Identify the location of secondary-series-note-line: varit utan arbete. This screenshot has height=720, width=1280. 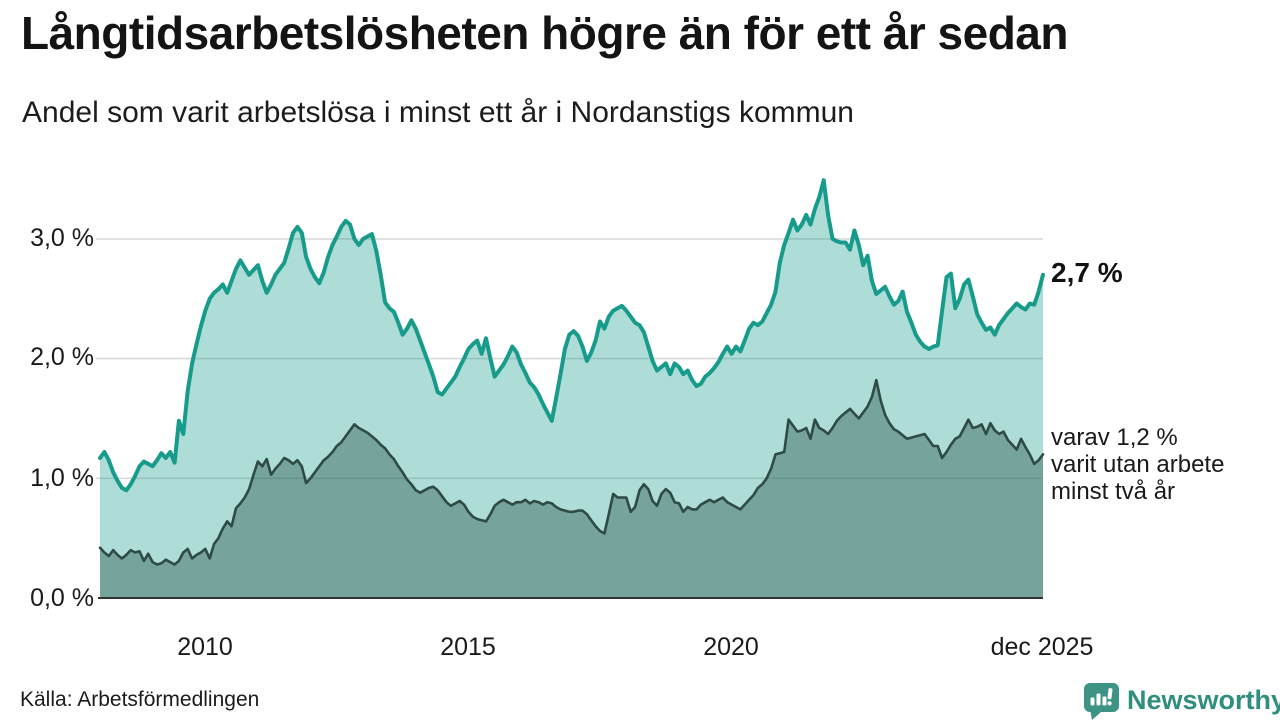
(1138, 464).